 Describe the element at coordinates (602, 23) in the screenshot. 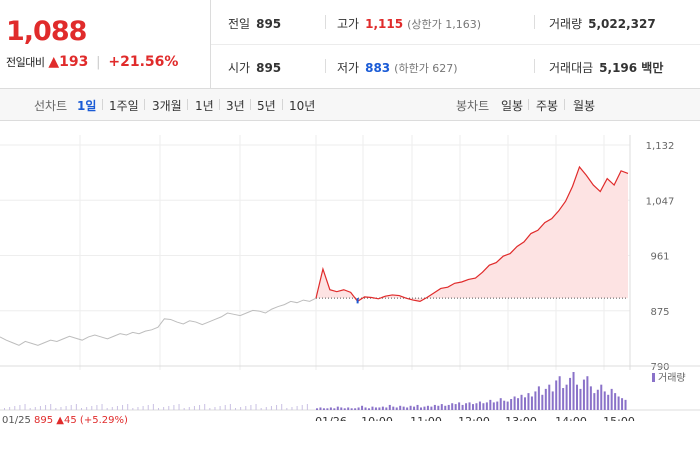

I see `stat-volume: 거래량 5,022,327` at that location.